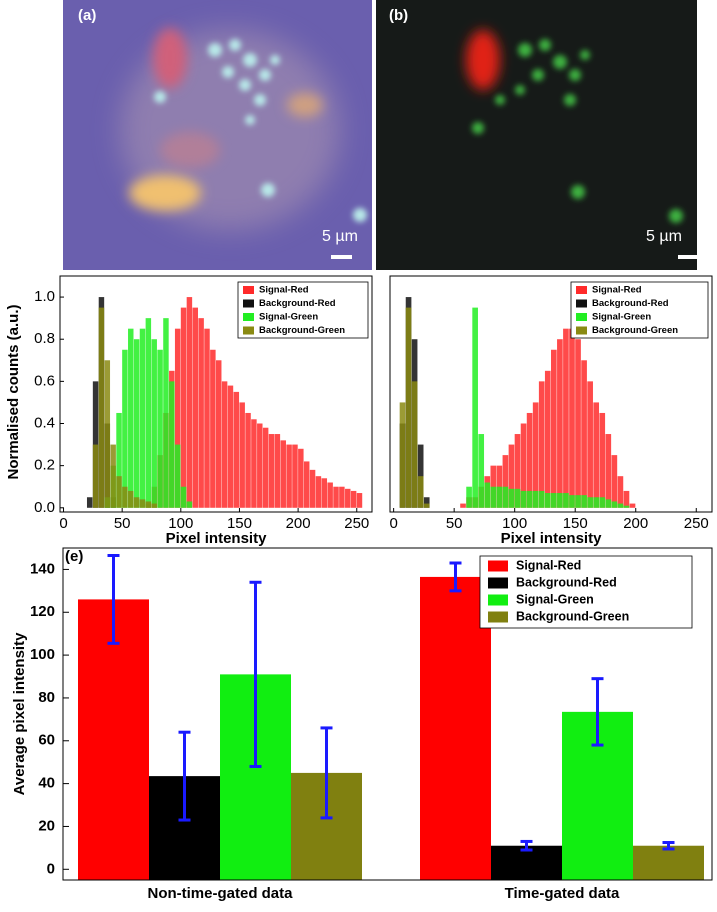 The image size is (717, 912). What do you see at coordinates (220, 893) in the screenshot?
I see `x-tick-label: Non-time-gated data` at bounding box center [220, 893].